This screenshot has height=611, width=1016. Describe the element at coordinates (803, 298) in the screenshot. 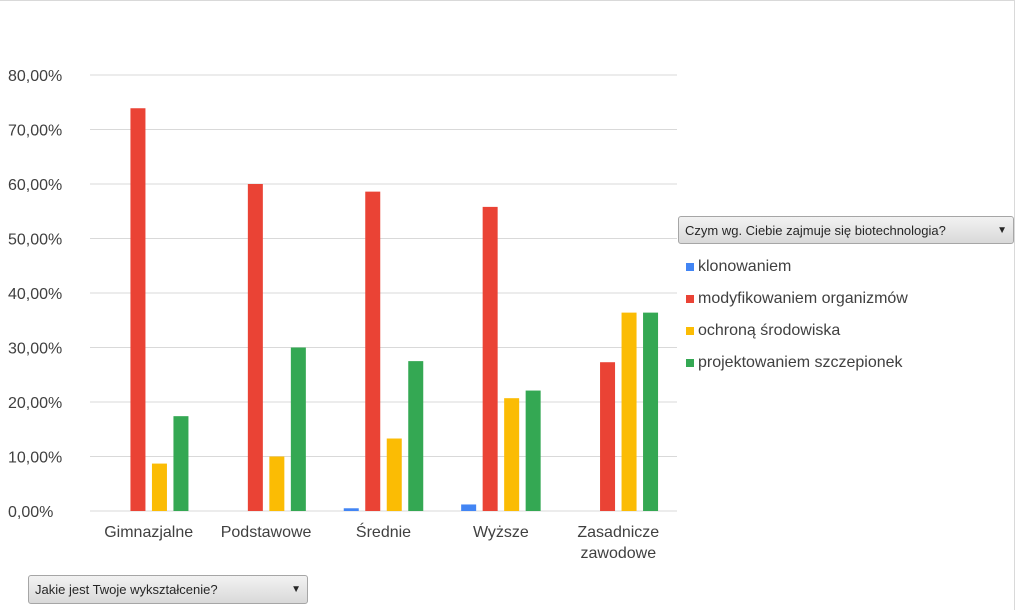

I see `legend-label: modyfikowaniem organizmów` at that location.